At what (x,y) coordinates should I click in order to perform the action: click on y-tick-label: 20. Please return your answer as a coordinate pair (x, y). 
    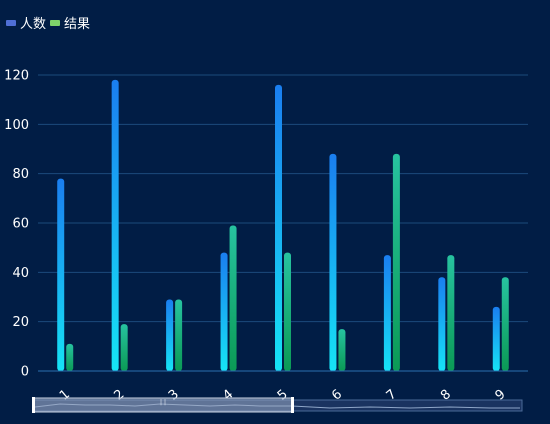
    Looking at the image, I should click on (20, 322).